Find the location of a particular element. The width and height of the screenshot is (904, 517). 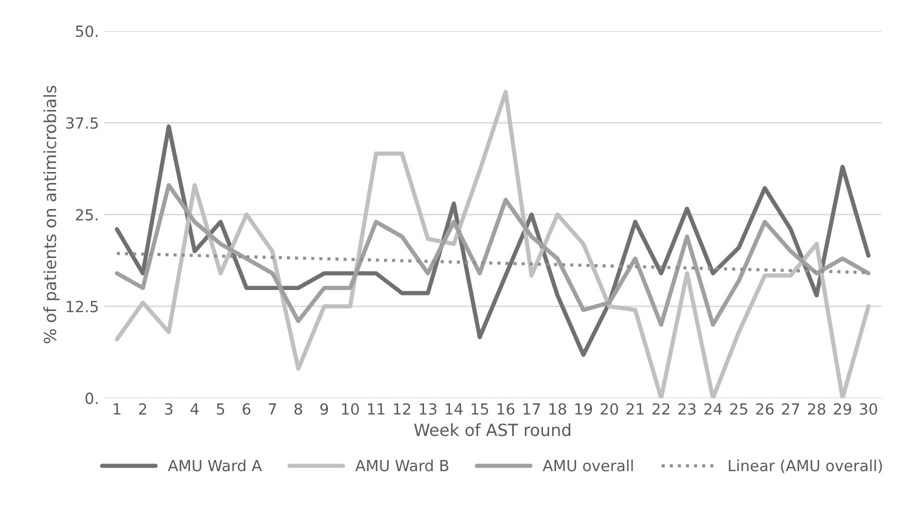

y-axis-title: % of patients on antimicrobials is located at coordinates (51, 215).